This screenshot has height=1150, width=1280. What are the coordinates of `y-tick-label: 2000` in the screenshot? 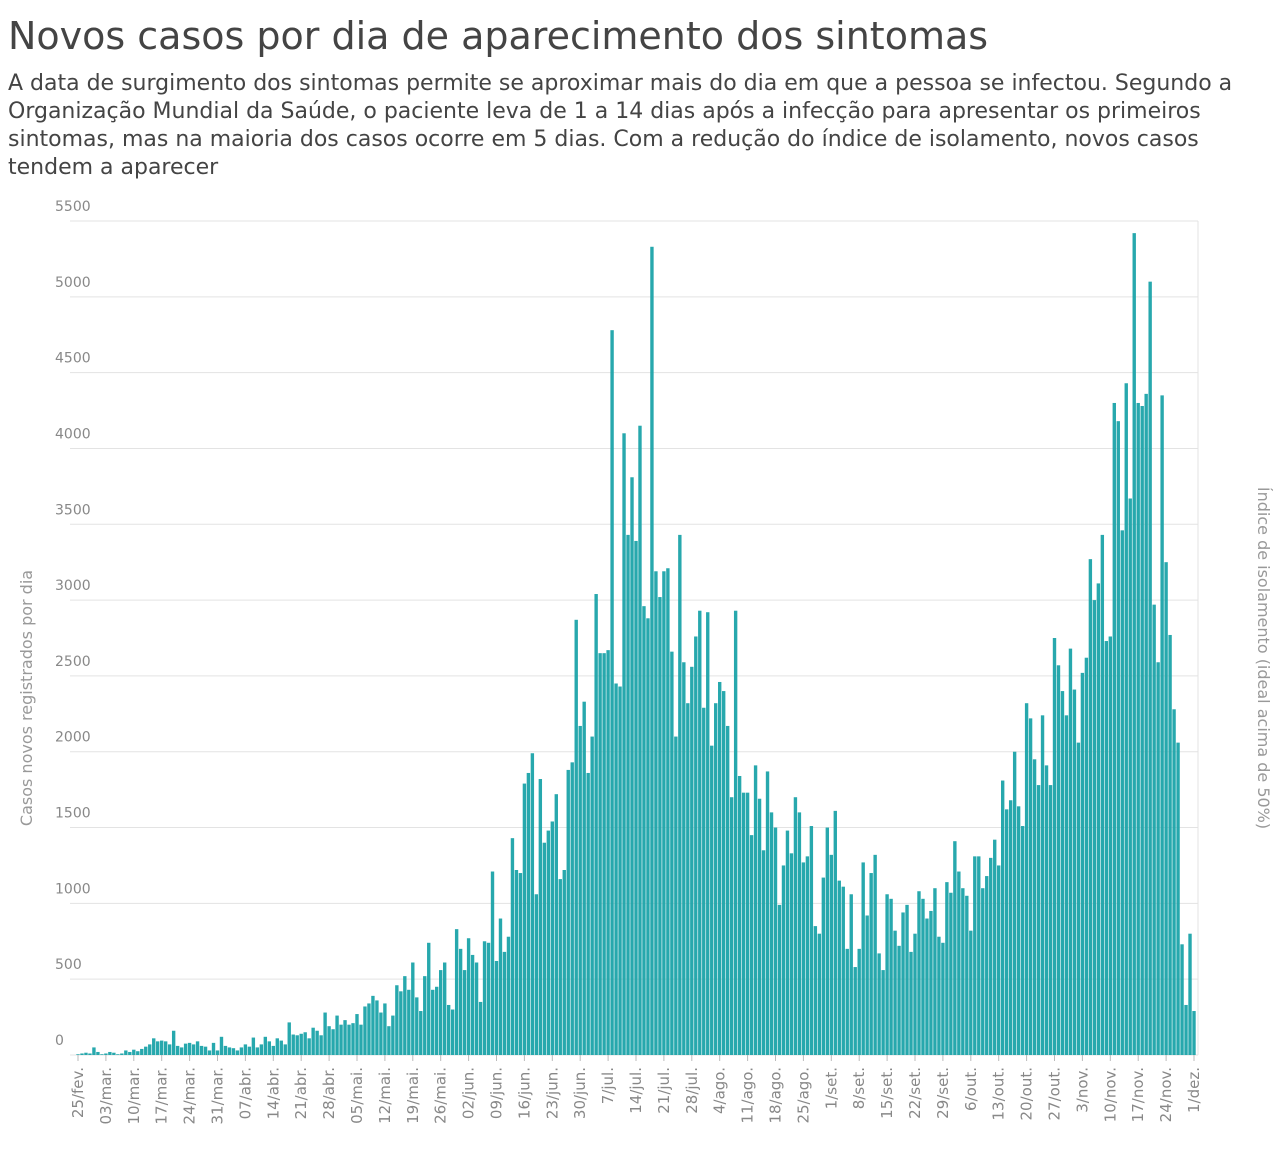 It's located at (73, 738).